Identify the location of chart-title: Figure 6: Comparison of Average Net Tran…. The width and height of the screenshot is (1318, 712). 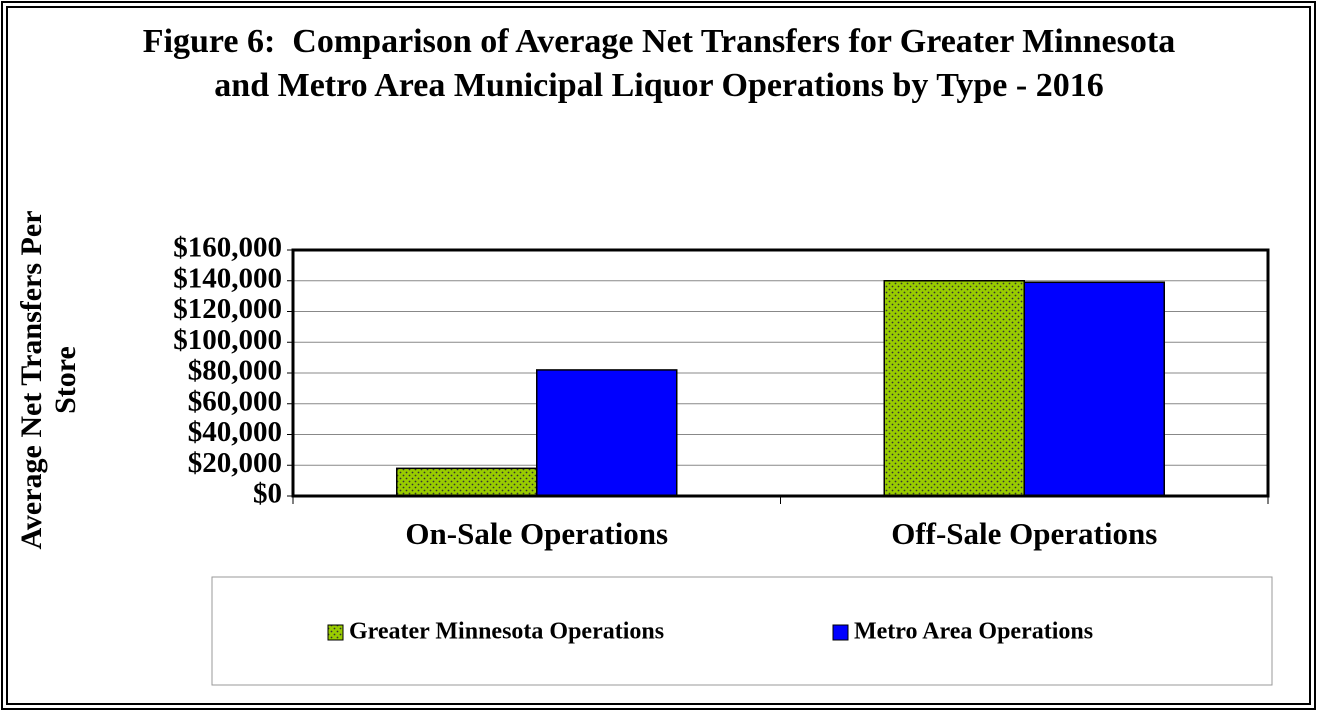
(663, 63).